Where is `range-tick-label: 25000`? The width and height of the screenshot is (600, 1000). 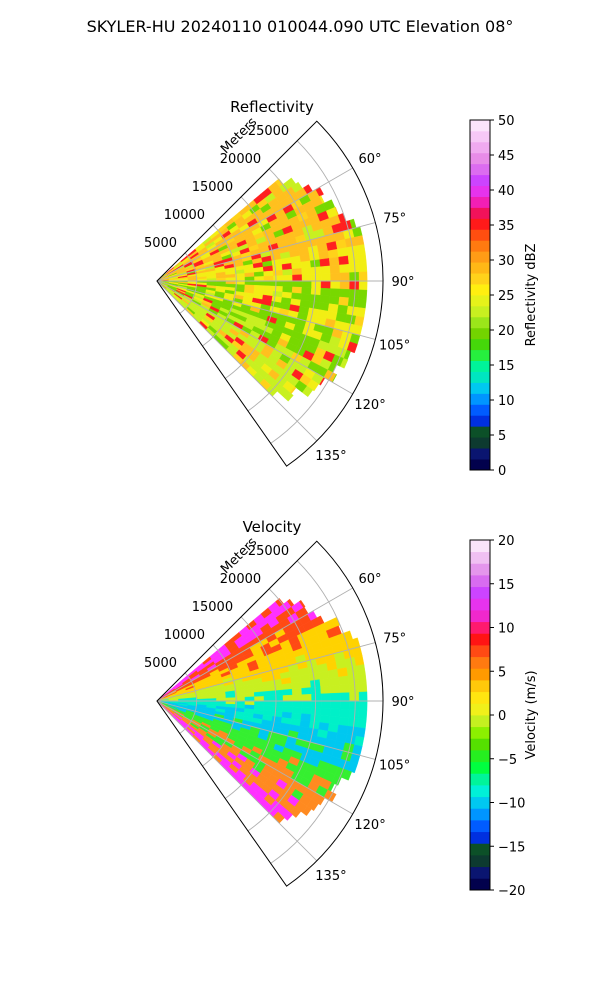 range-tick-label: 25000 is located at coordinates (268, 551).